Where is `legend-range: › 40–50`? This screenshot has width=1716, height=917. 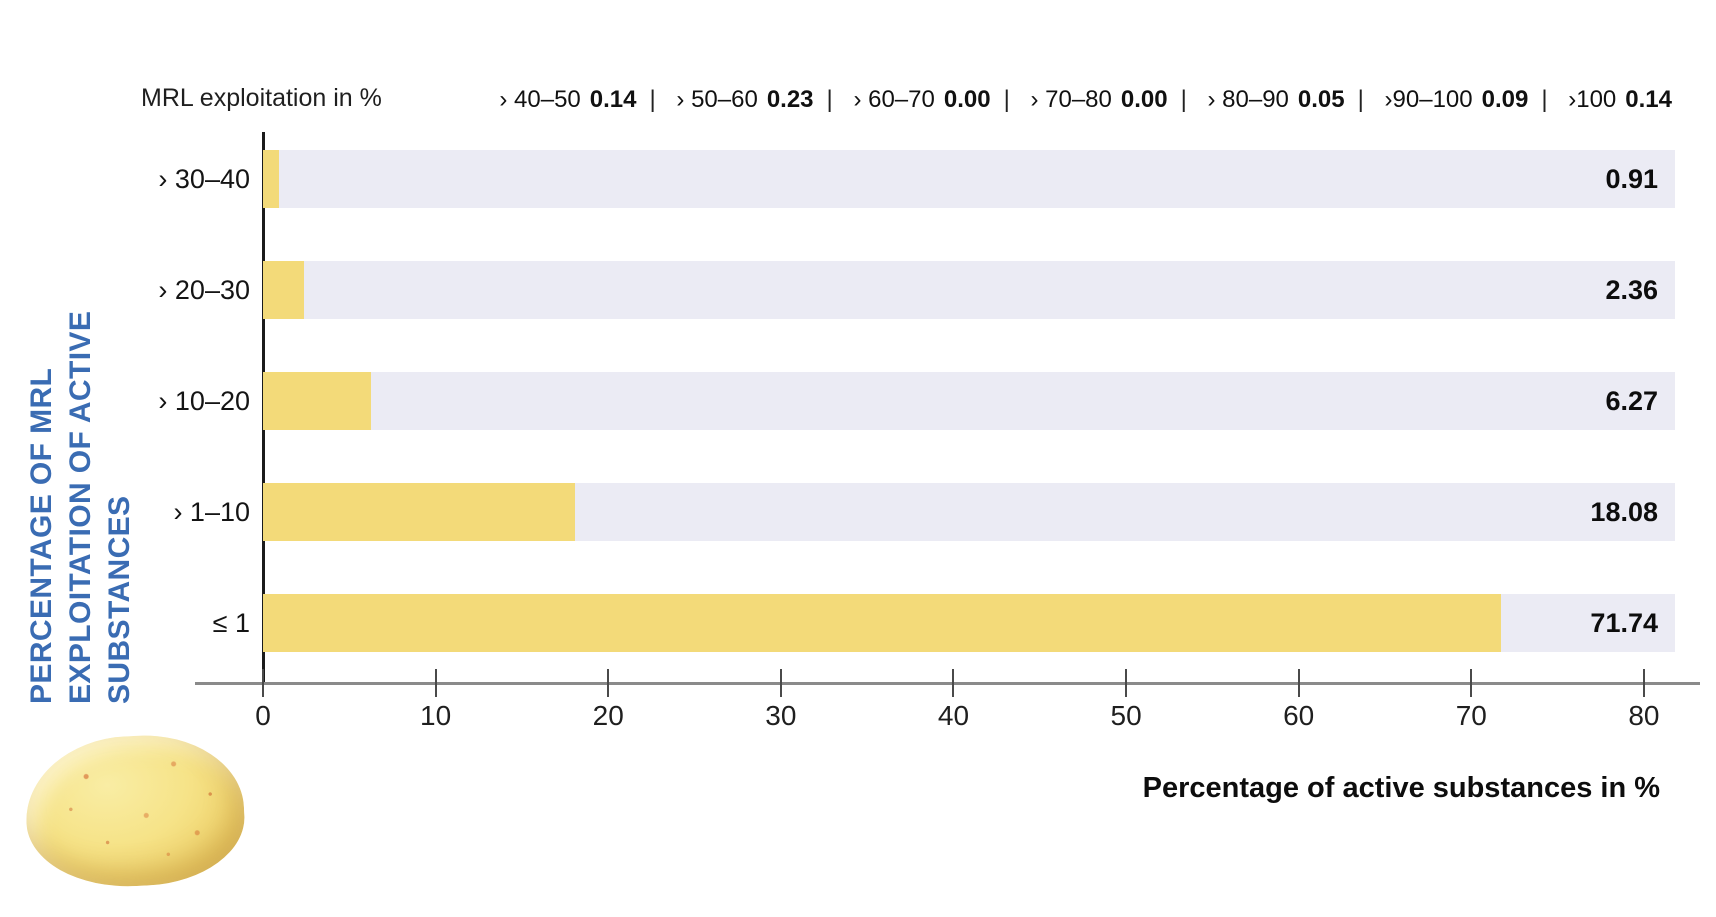 legend-range: › 40–50 is located at coordinates (540, 99).